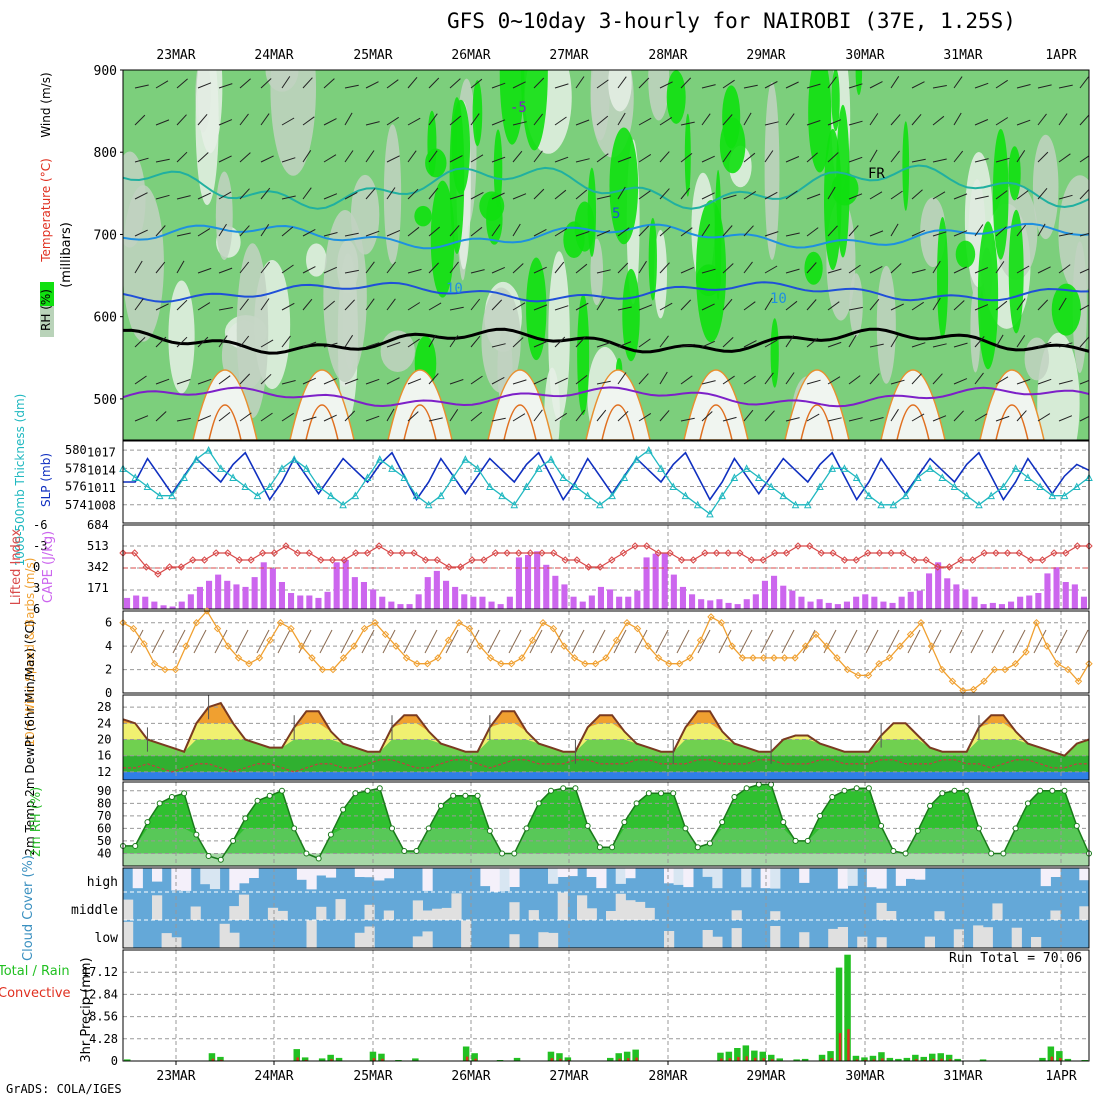 The image size is (1100, 1100). What do you see at coordinates (30, 652) in the screenshot?
I see `wind-speed-axis-label: 10m Wind Speed & Barbs (m/s)` at bounding box center [30, 652].